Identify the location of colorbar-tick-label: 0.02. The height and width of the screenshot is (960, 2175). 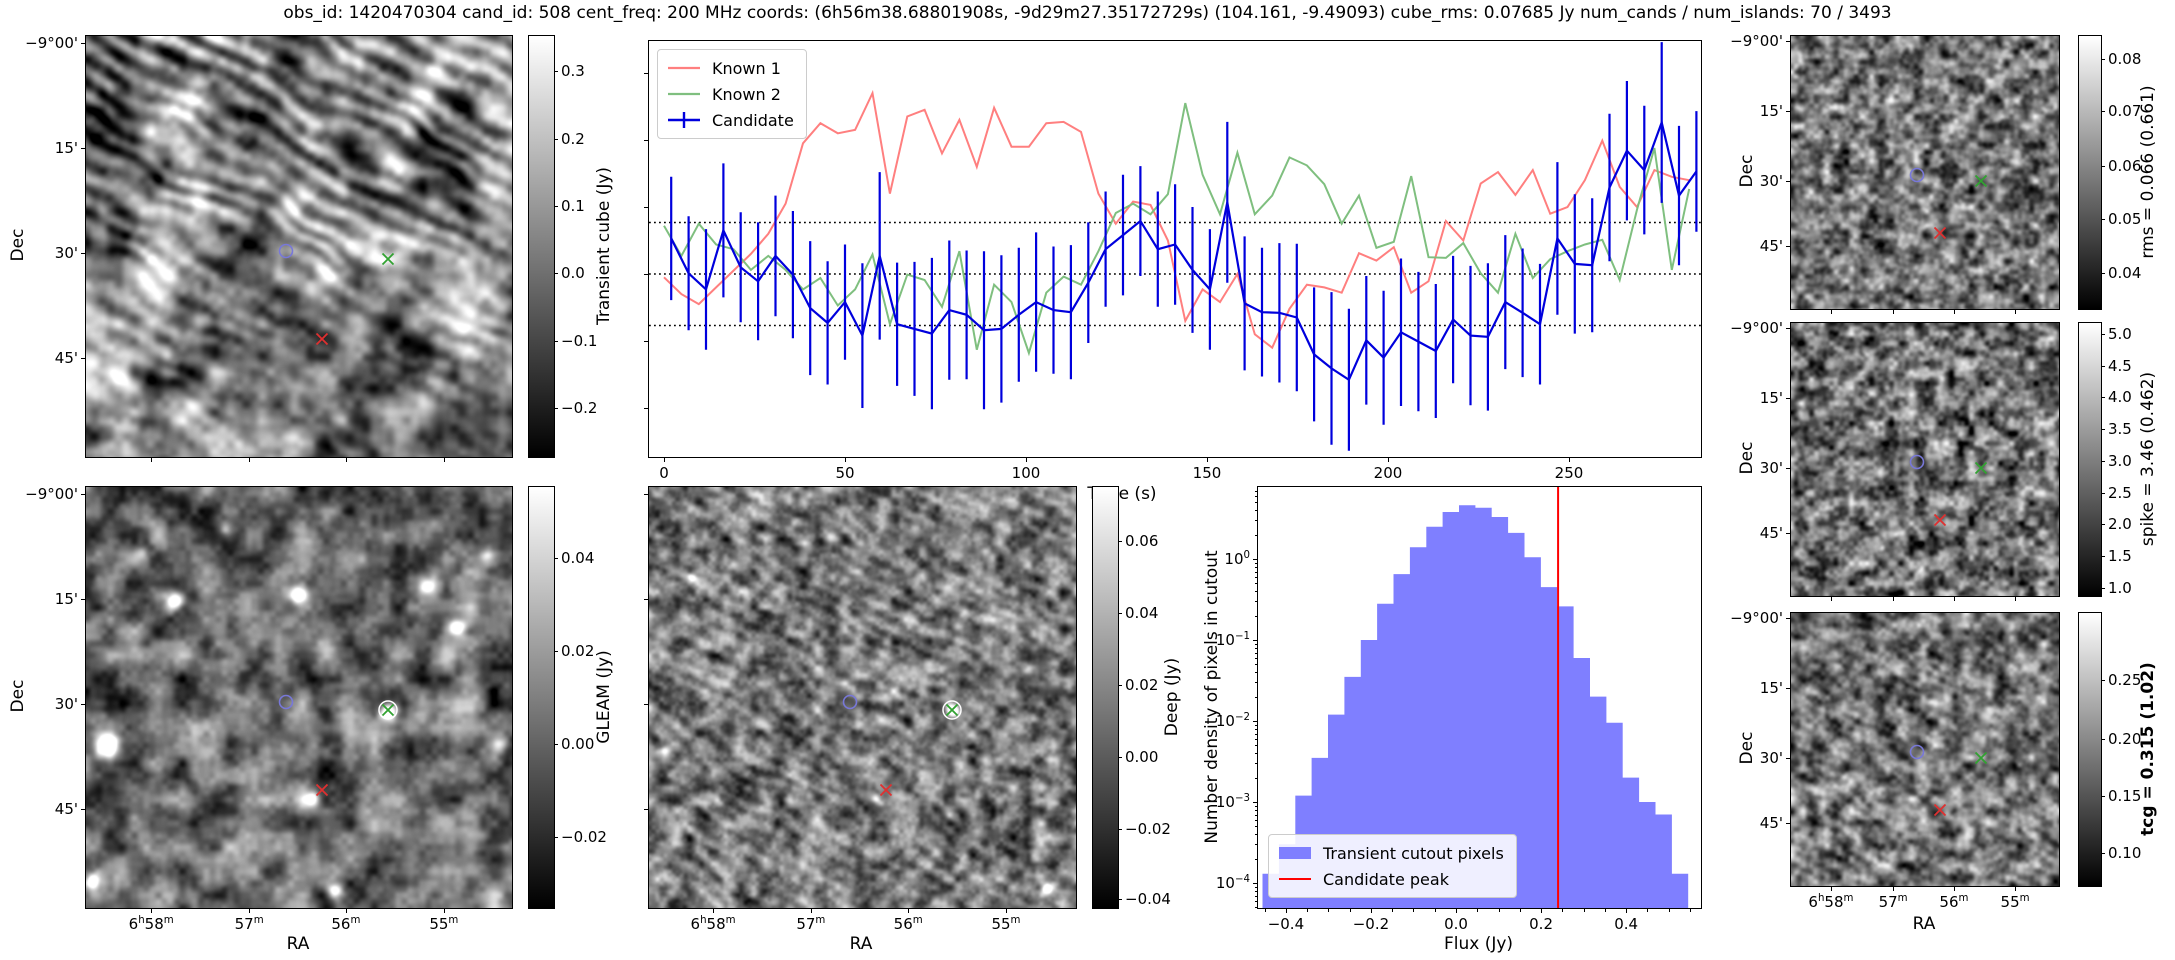
(578, 651).